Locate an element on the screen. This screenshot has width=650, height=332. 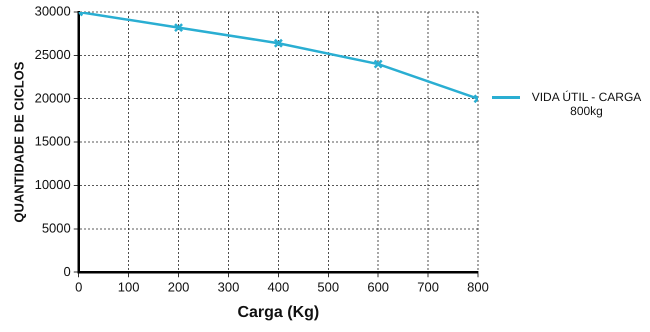
y-tick-label: 20000 is located at coordinates (52, 98).